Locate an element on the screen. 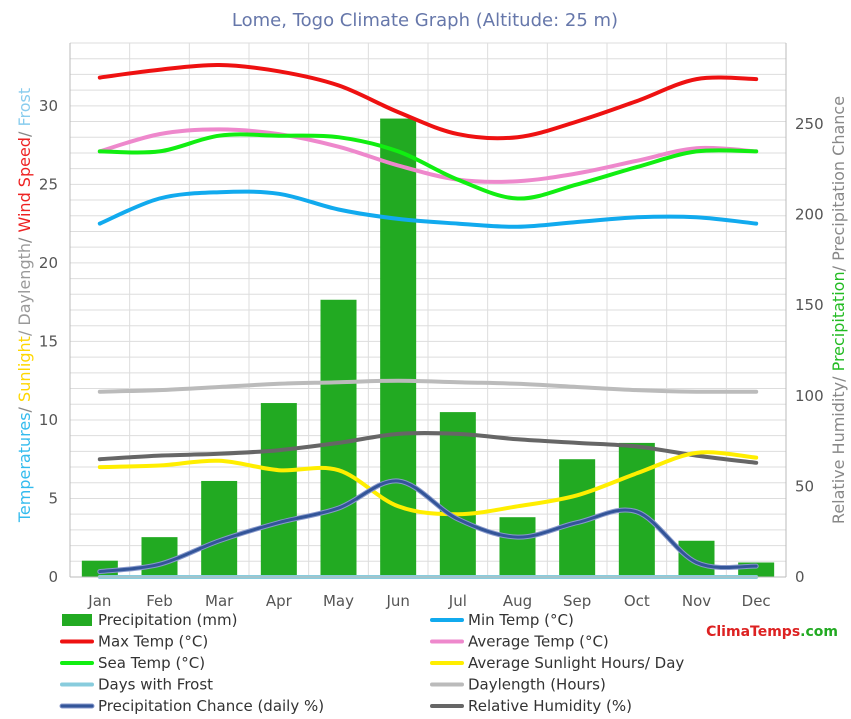 The width and height of the screenshot is (851, 719). legend-item-relative-humidity: Relative Humidity (%) is located at coordinates (531, 706).